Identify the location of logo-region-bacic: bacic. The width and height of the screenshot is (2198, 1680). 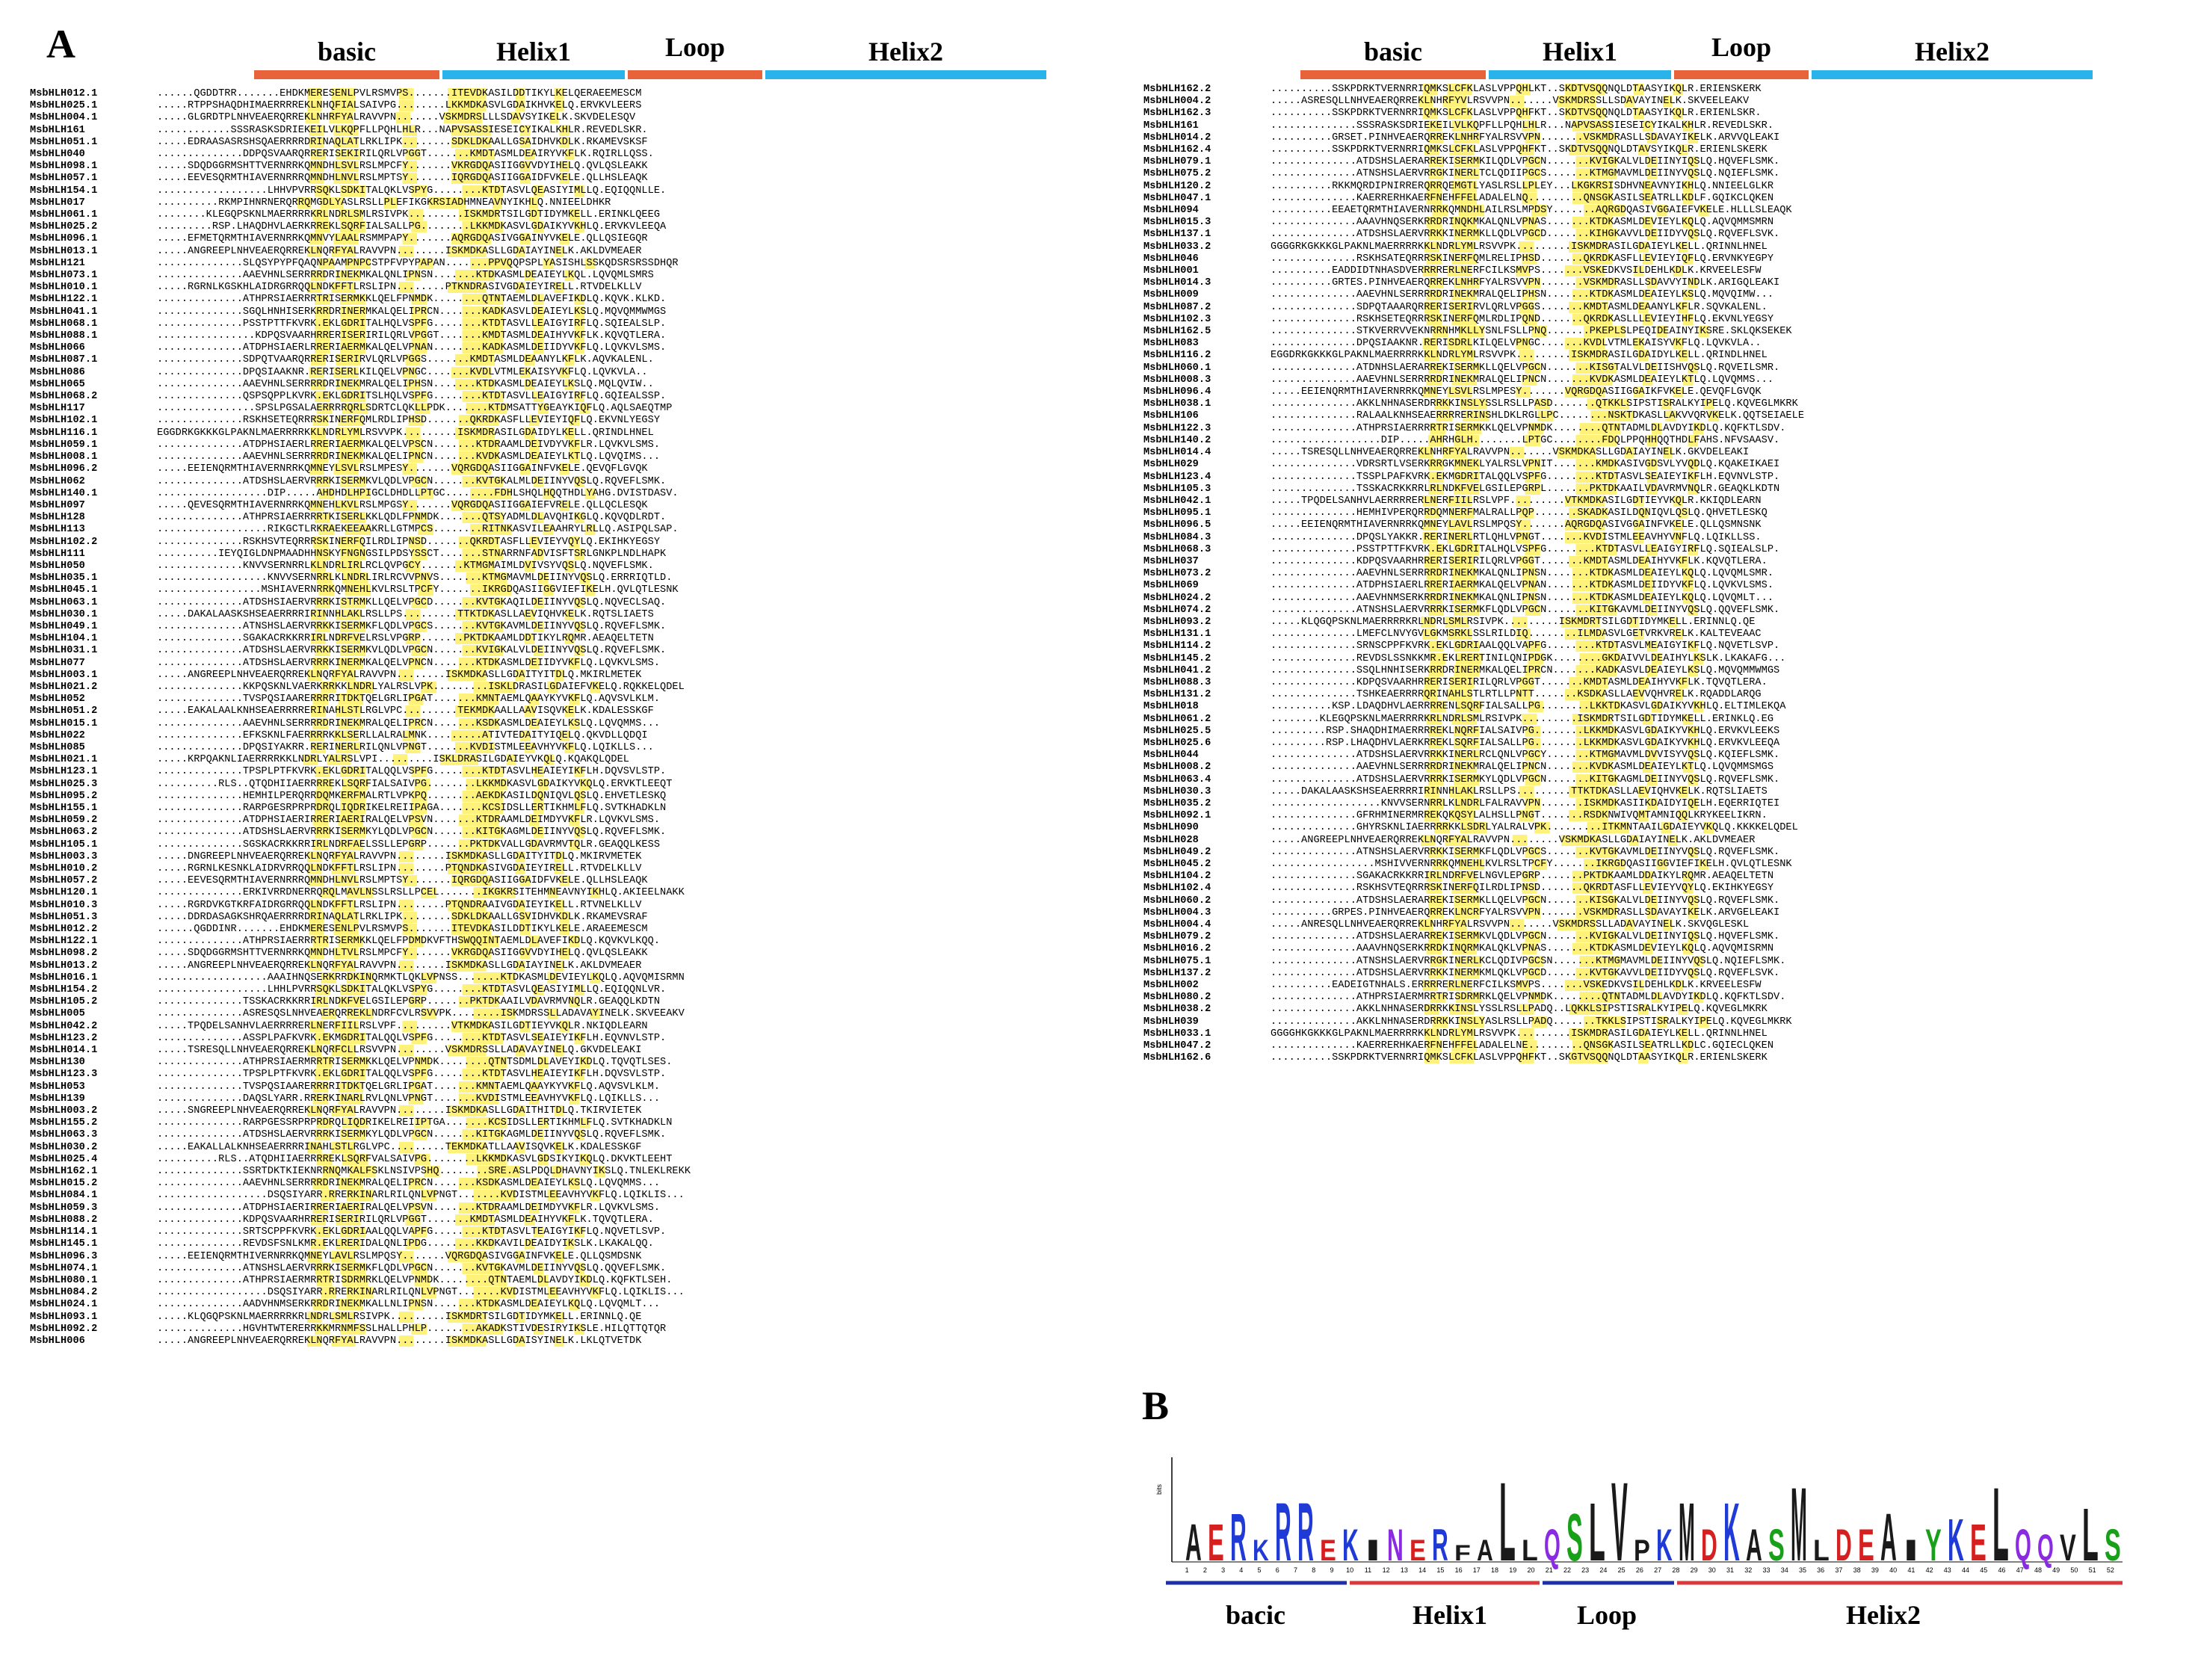
(1255, 1615).